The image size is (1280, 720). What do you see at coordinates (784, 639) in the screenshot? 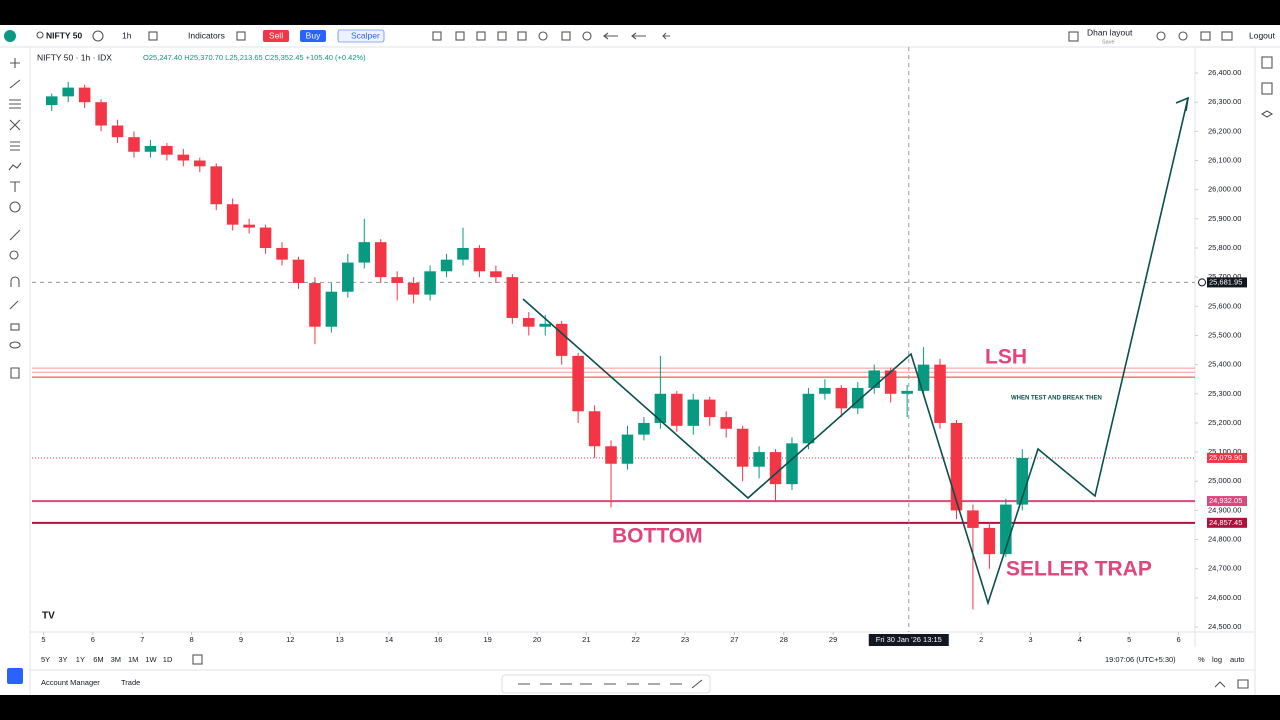
I see `x-tick-label: 28` at bounding box center [784, 639].